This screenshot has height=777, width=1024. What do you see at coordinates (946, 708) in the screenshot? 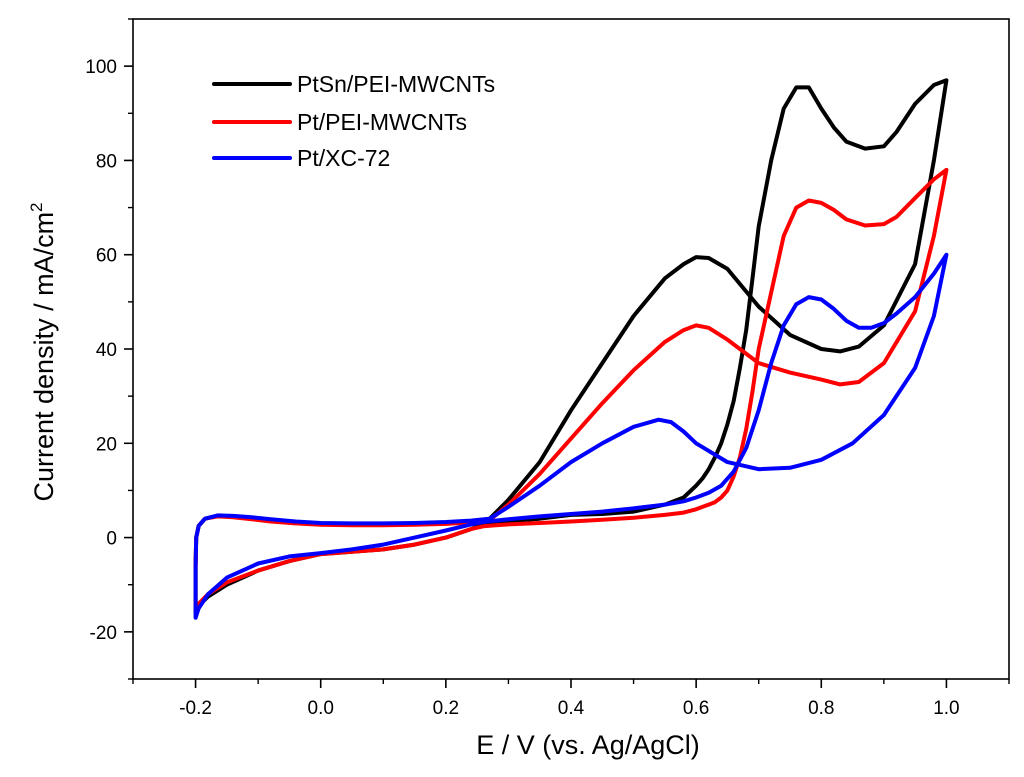
I see `x-tick-label: 1.0` at bounding box center [946, 708].